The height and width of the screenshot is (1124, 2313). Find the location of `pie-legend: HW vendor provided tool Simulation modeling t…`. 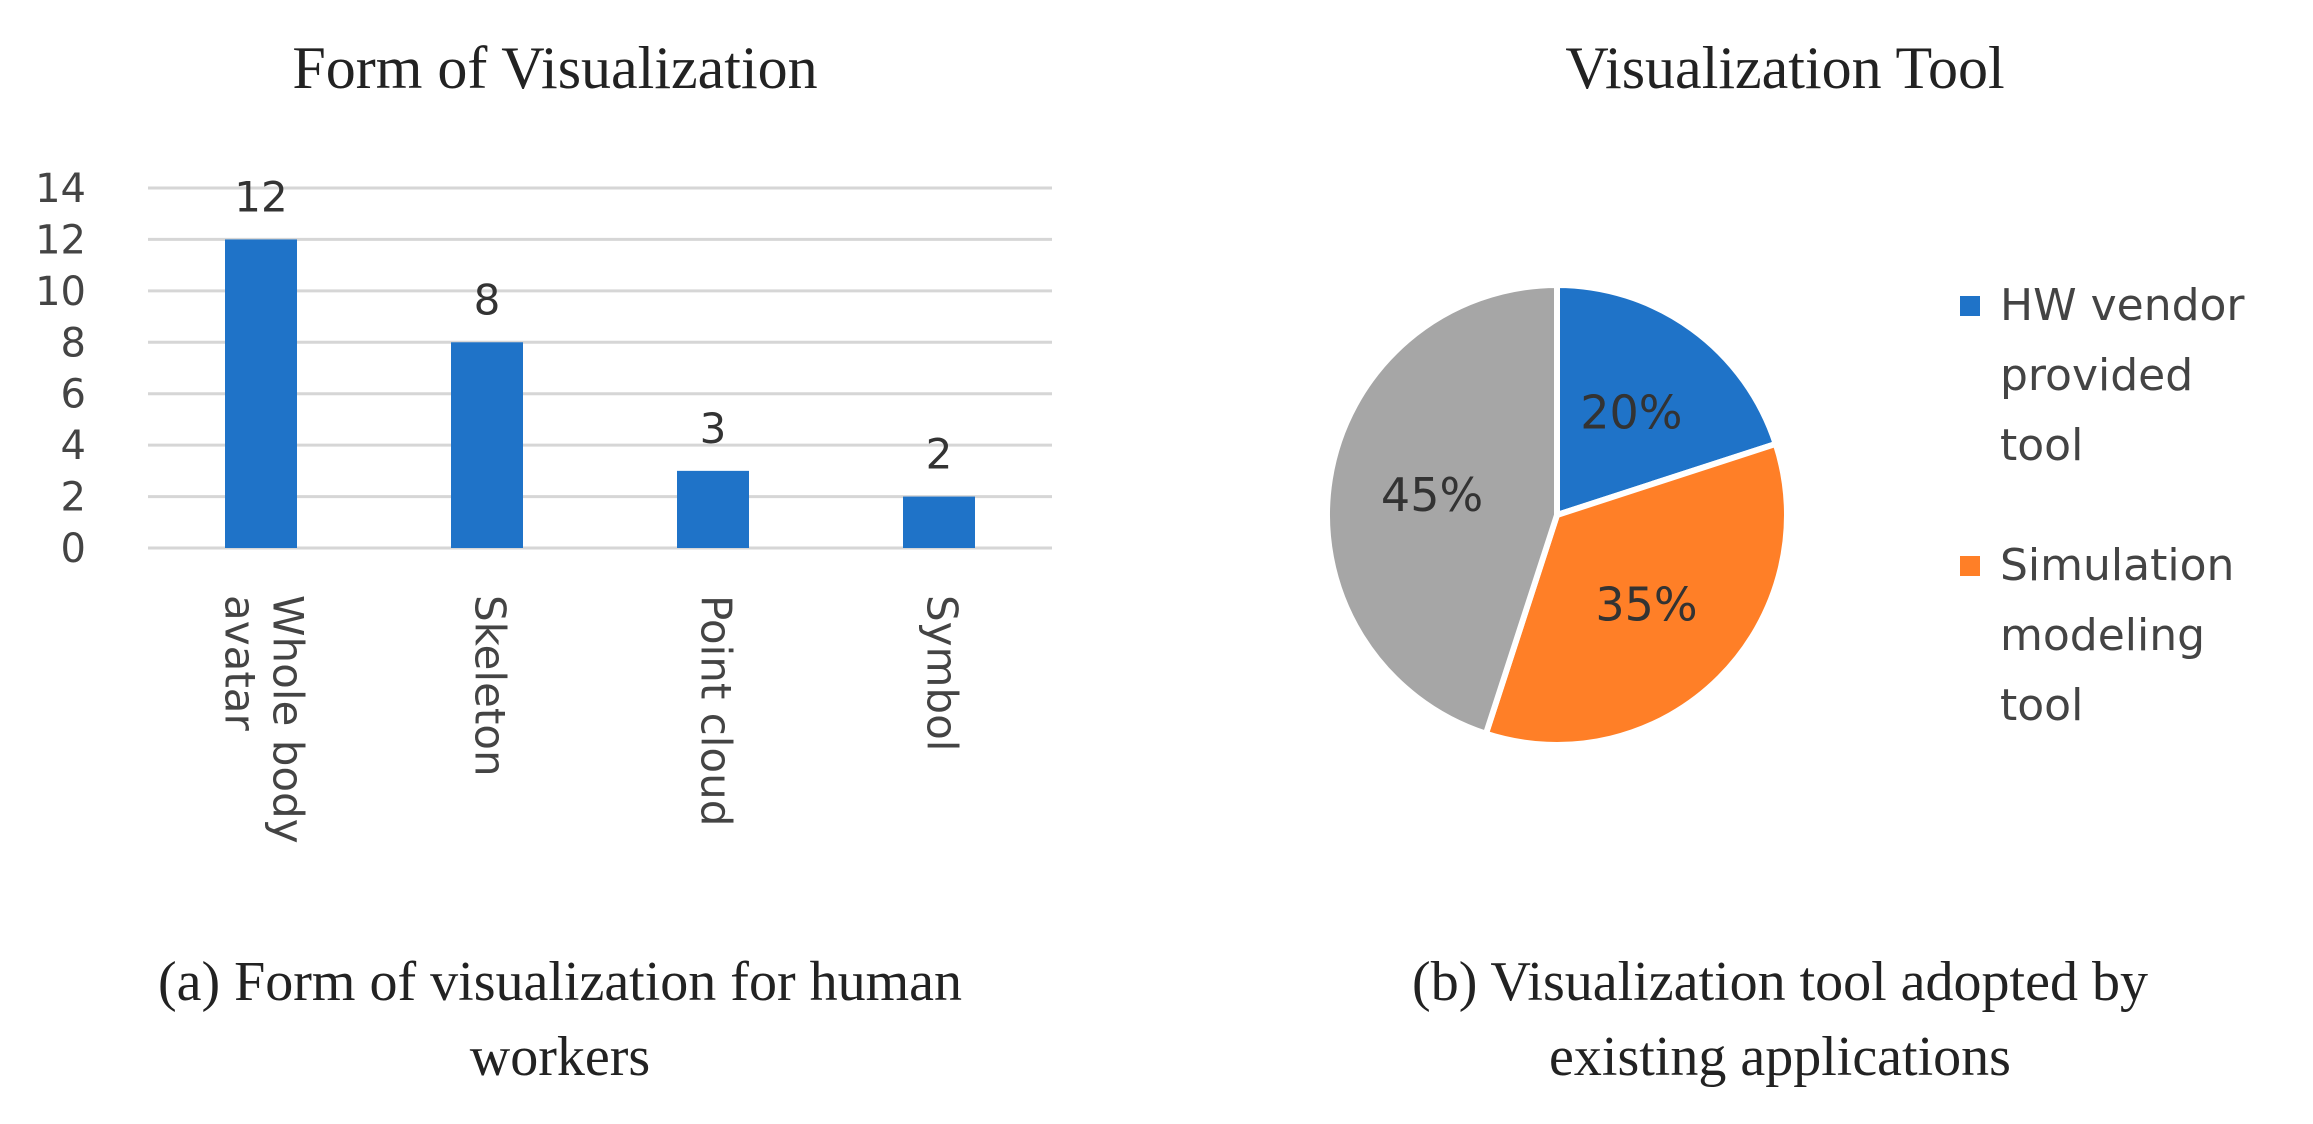

pie-legend: HW vendor provided tool Simulation modeling t… is located at coordinates (2102, 505).